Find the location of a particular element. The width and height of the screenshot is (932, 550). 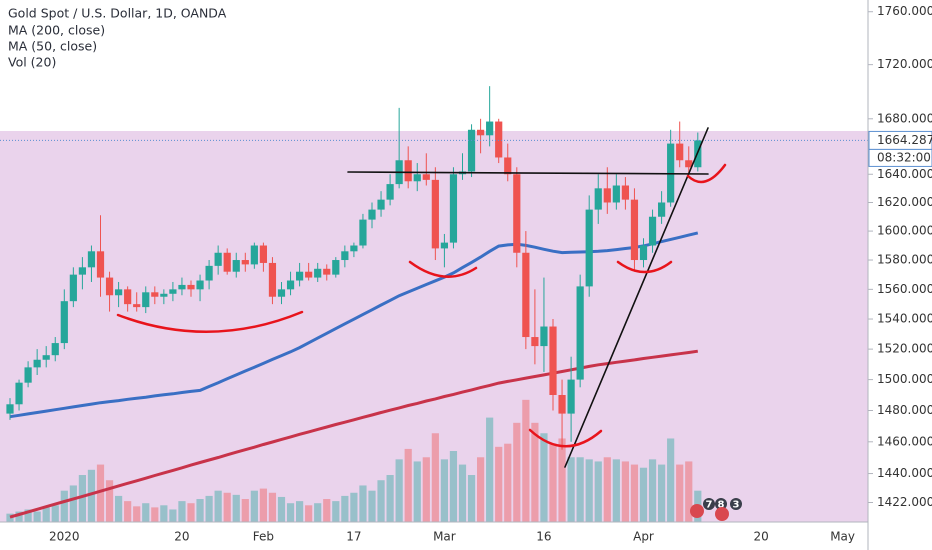

badge-count: 7 is located at coordinates (709, 505).